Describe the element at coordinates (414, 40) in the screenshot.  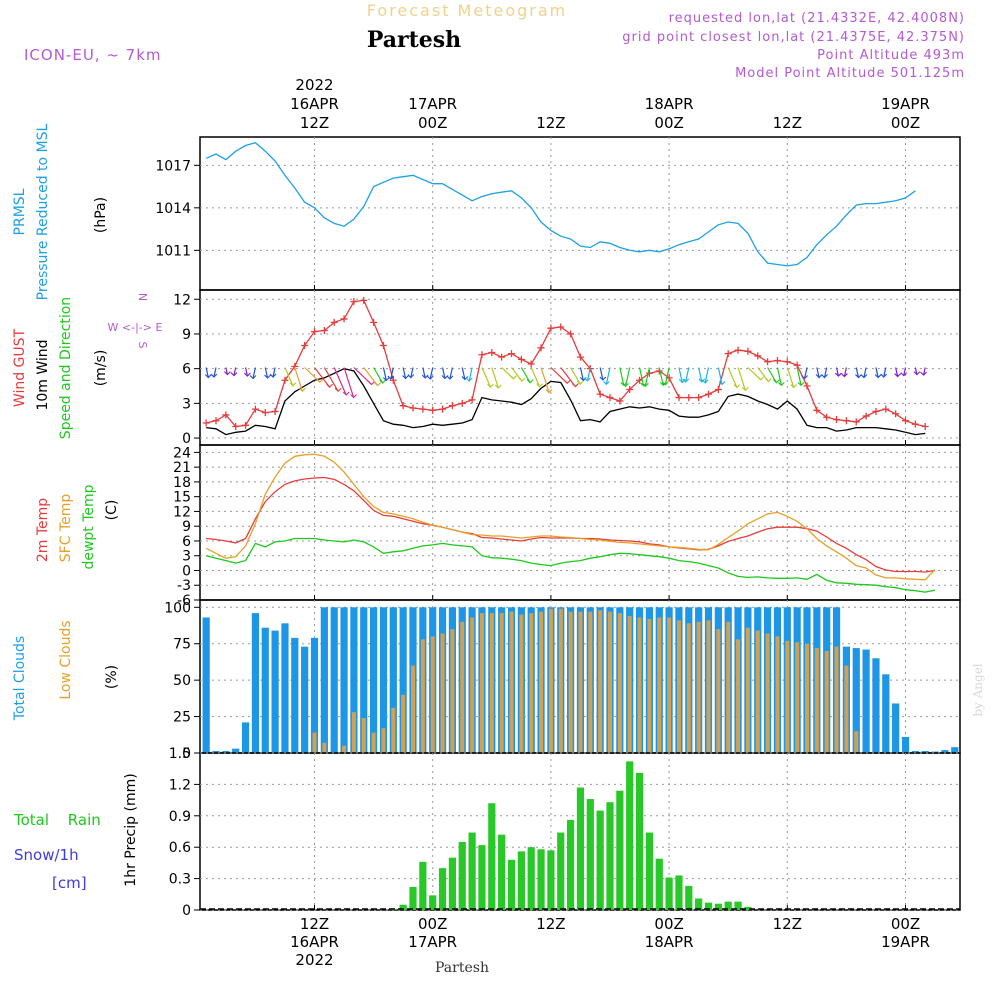
I see `page-title: Partesh` at that location.